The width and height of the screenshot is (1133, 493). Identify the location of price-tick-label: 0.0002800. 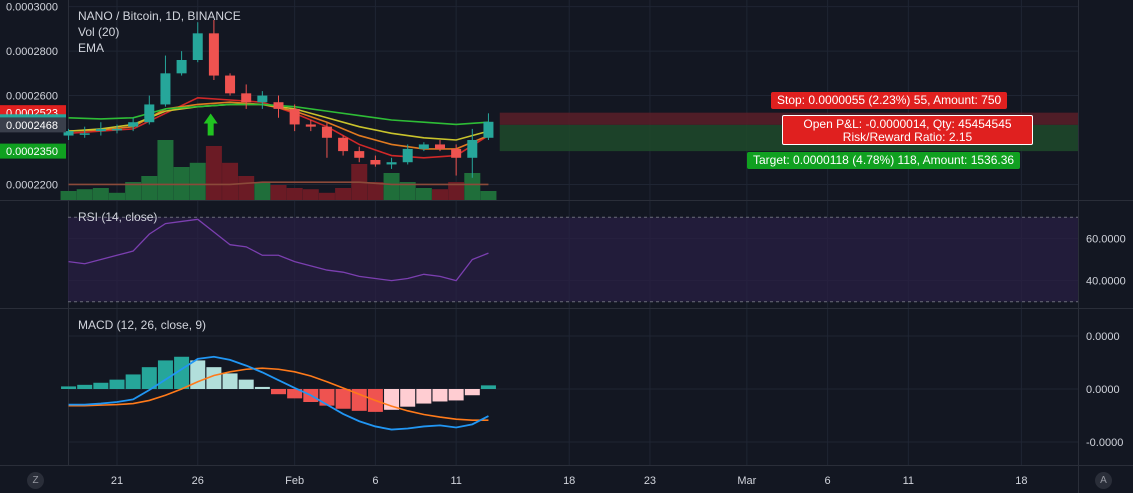
(32, 52).